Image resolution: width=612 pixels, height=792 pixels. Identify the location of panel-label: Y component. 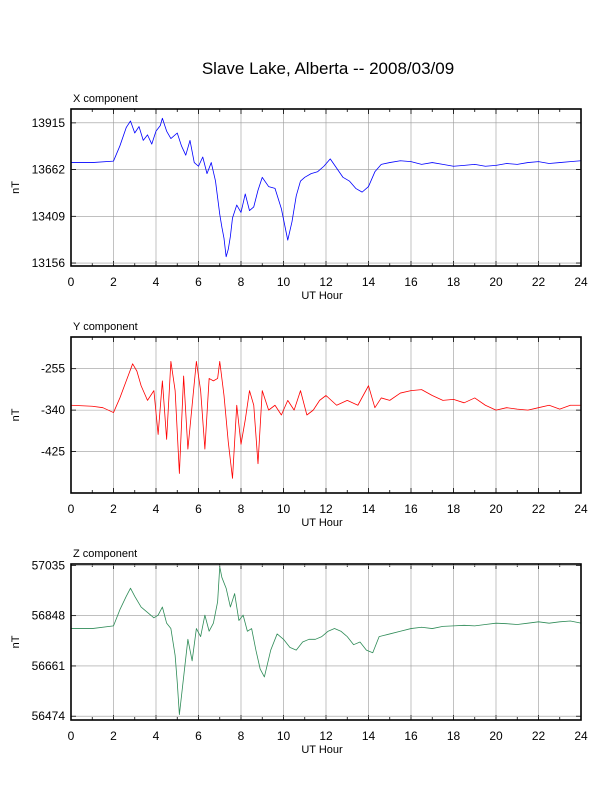
(105, 327).